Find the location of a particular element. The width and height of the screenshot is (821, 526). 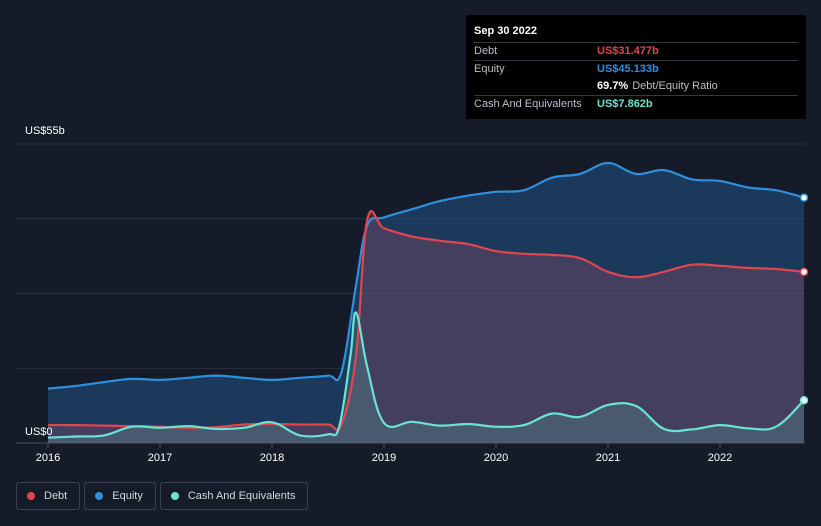

x-tick-label: 2019 is located at coordinates (384, 458).